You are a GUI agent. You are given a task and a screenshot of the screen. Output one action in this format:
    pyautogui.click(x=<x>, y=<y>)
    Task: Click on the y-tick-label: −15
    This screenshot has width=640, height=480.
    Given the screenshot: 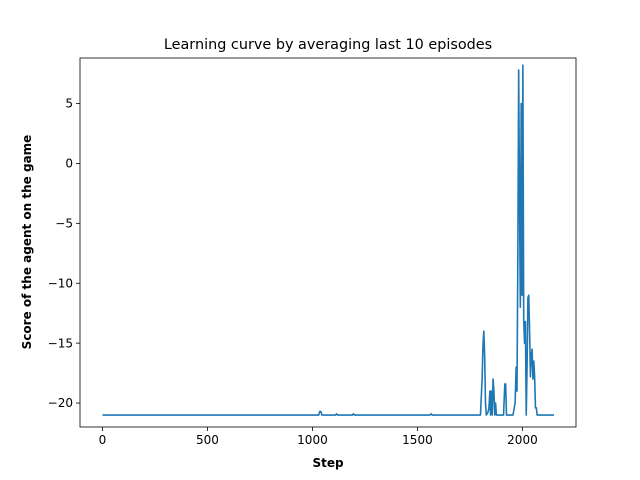 What is the action you would take?
    pyautogui.click(x=60, y=343)
    